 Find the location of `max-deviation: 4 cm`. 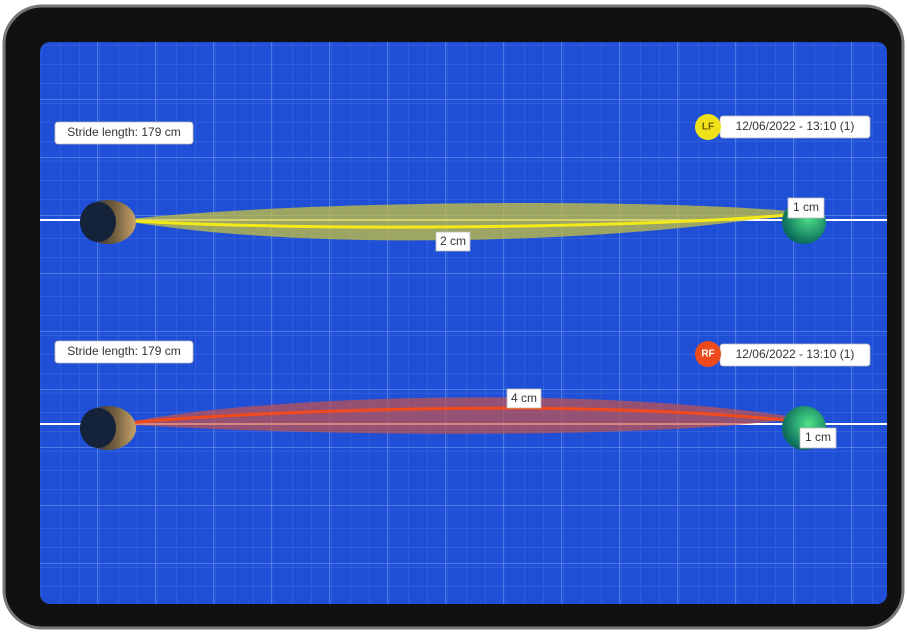

max-deviation: 4 cm is located at coordinates (524, 398).